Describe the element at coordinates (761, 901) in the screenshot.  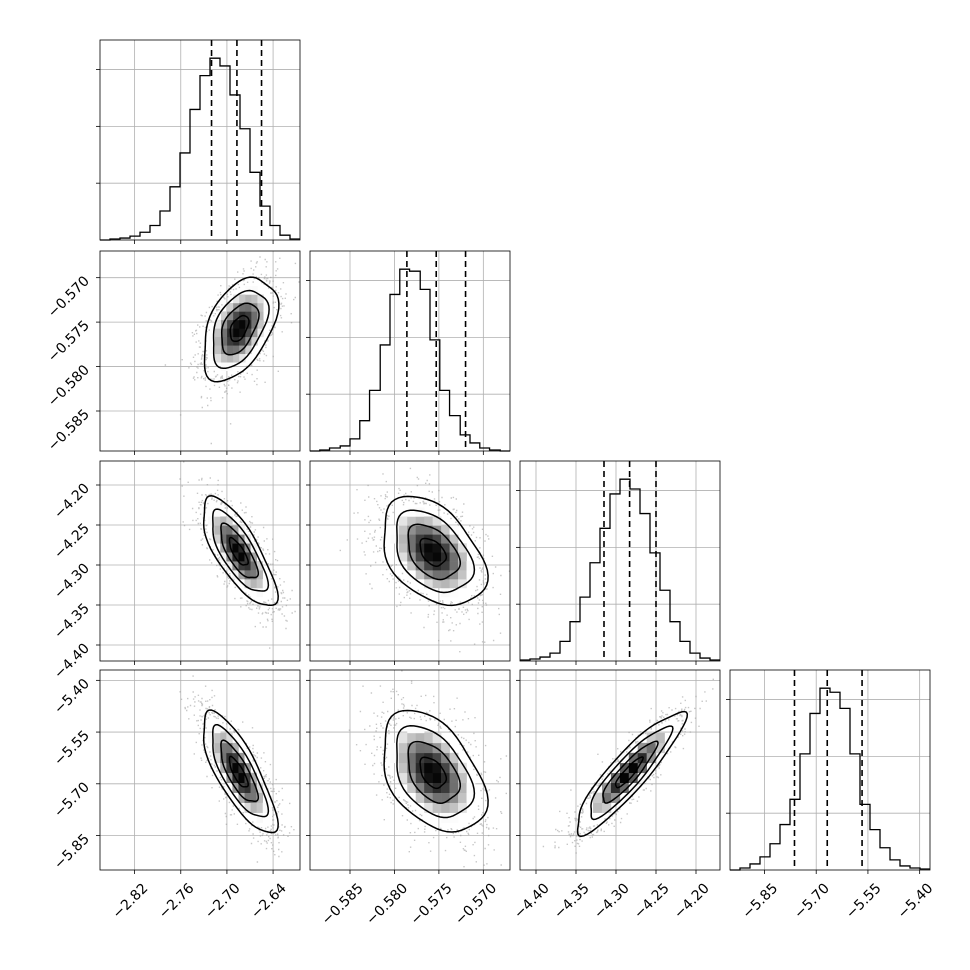
I see `x-tick-label: −5.85` at that location.